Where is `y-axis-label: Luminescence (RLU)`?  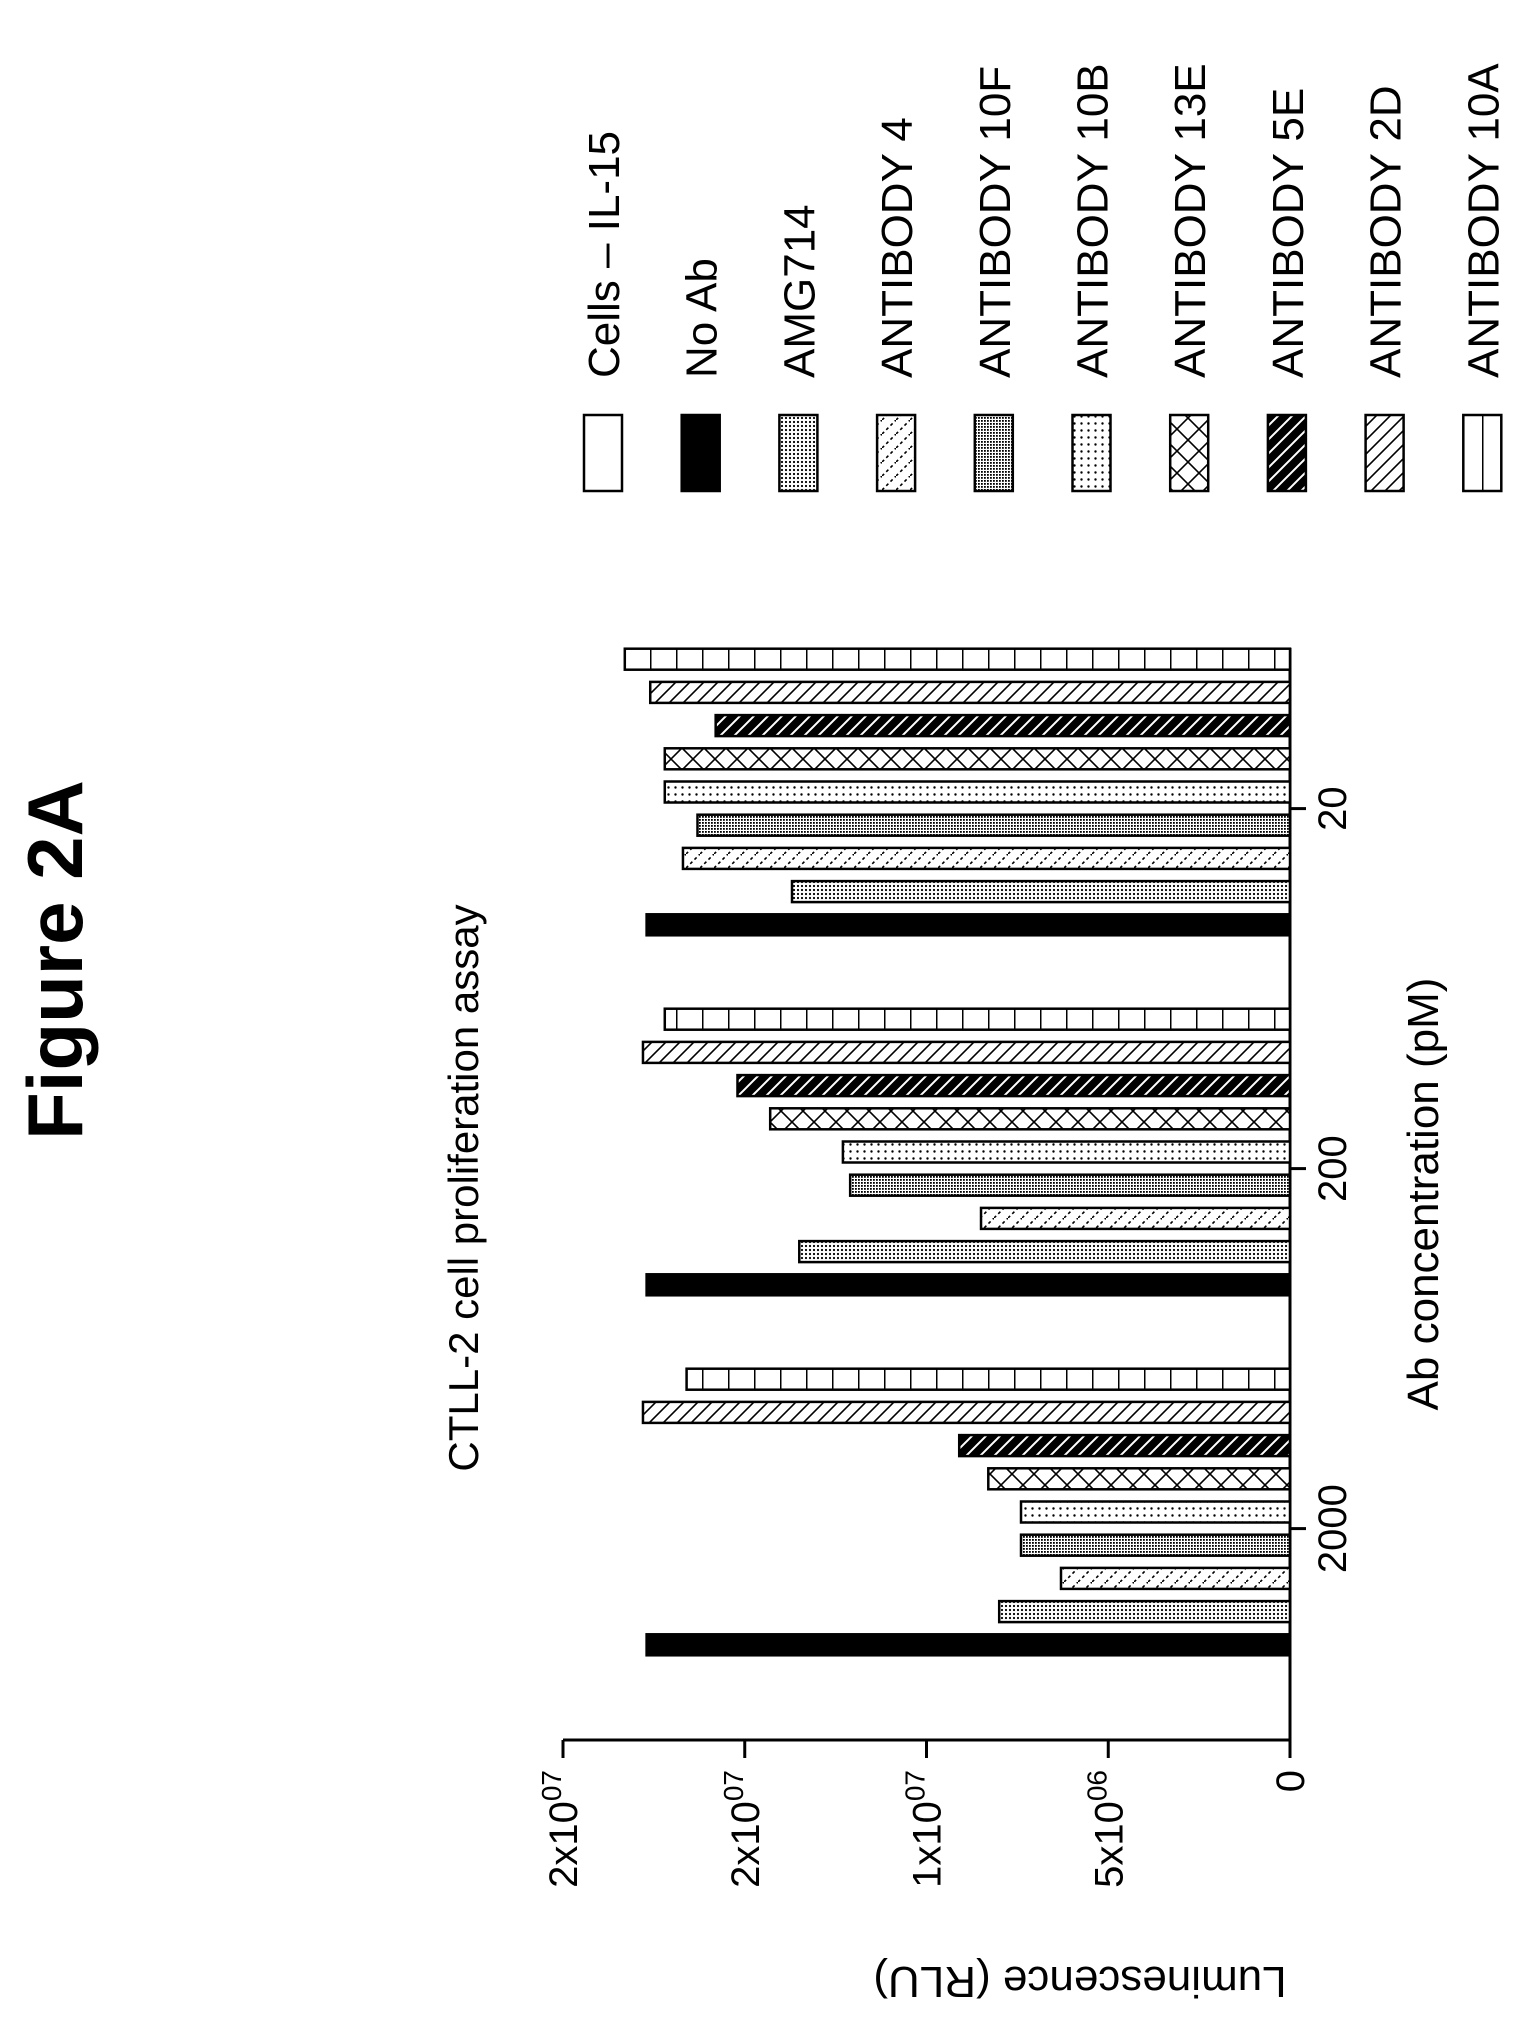
y-axis-label: Luminescence (RLU) is located at coordinates (1079, 1981).